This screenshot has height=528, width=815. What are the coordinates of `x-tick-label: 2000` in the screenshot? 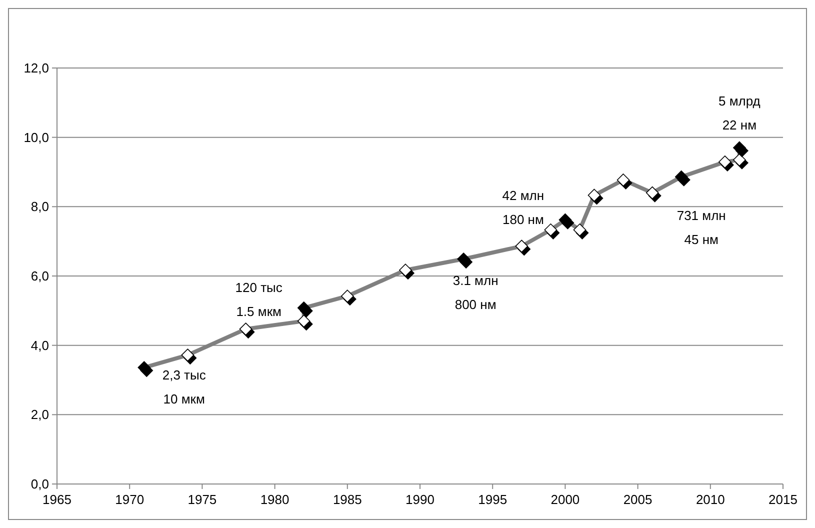 It's located at (565, 499).